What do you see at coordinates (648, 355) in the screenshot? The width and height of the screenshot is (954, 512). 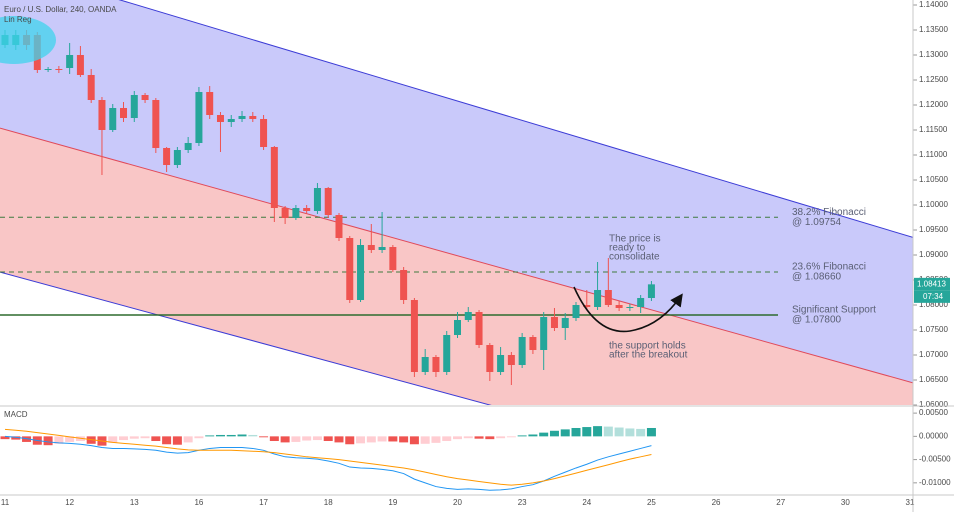 I see `annotation: after the breakout` at bounding box center [648, 355].